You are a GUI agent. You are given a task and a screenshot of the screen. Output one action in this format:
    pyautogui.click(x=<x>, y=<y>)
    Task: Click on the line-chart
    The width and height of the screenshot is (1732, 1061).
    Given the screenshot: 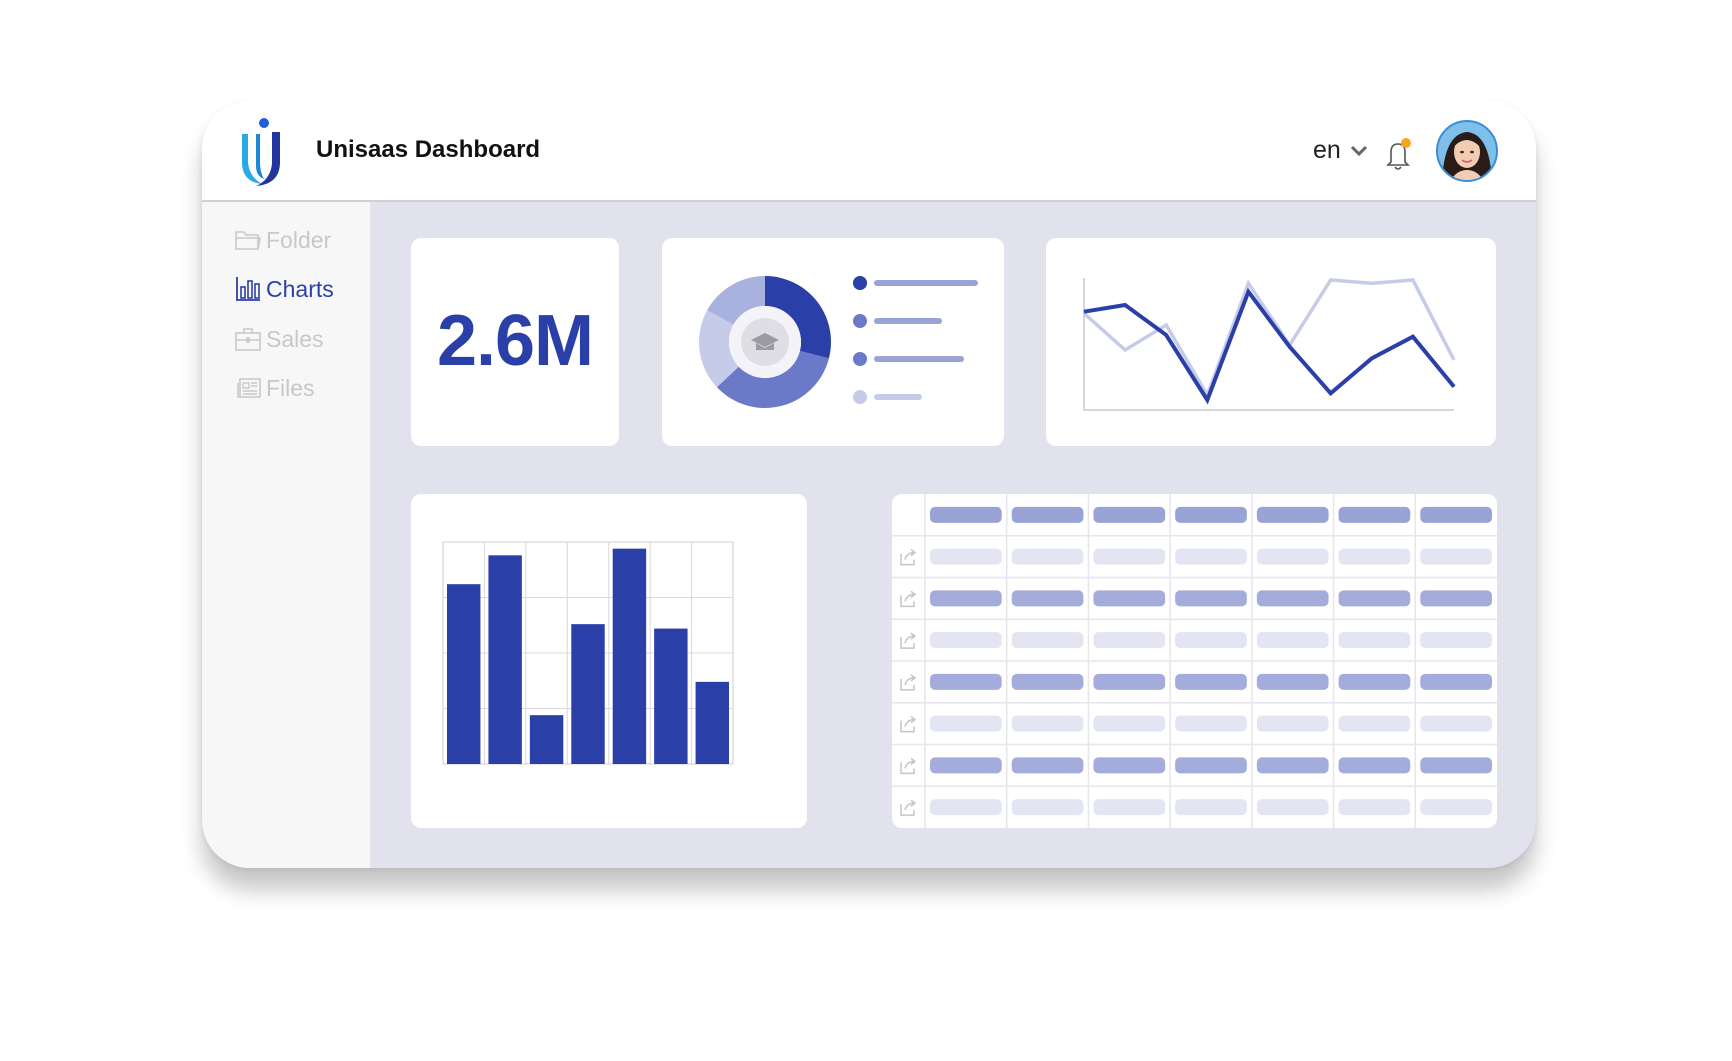 What is the action you would take?
    pyautogui.click(x=1269, y=344)
    